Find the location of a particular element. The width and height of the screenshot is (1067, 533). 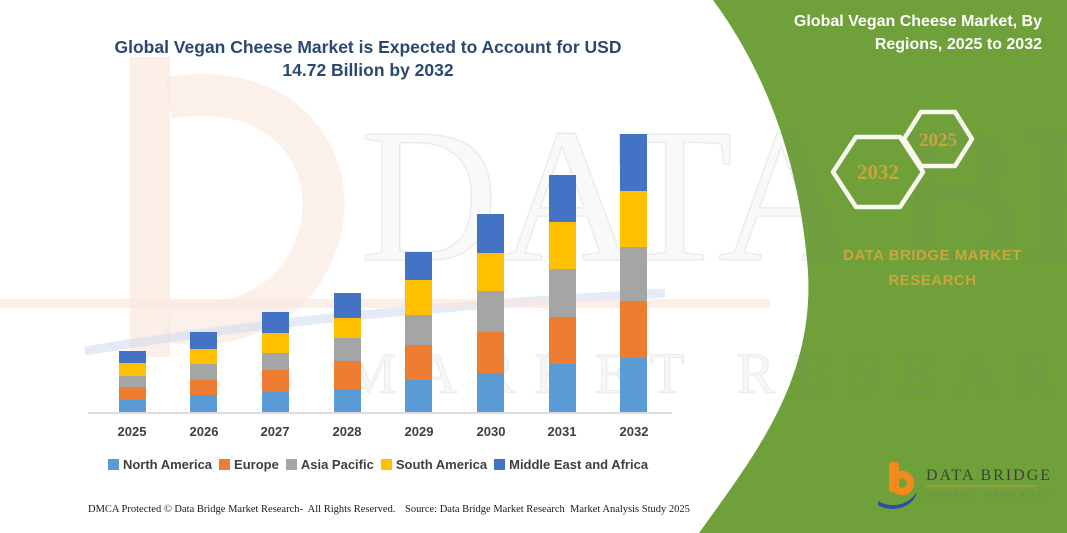

legend-item-asia-pacific: Asia Pacific is located at coordinates (329, 464).